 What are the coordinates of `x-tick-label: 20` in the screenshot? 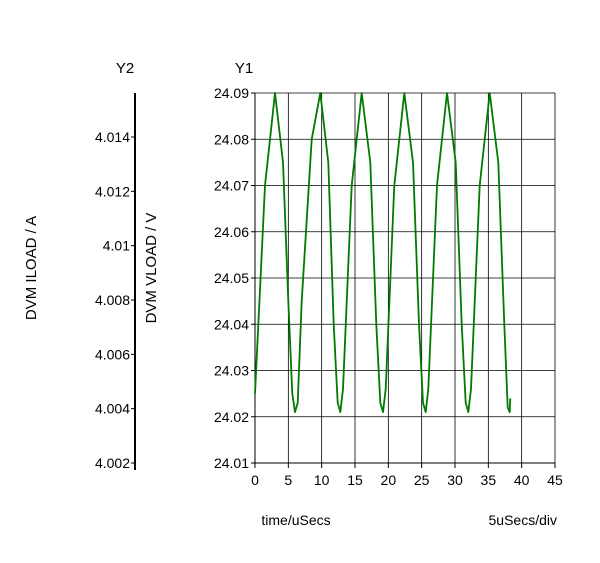 It's located at (389, 480).